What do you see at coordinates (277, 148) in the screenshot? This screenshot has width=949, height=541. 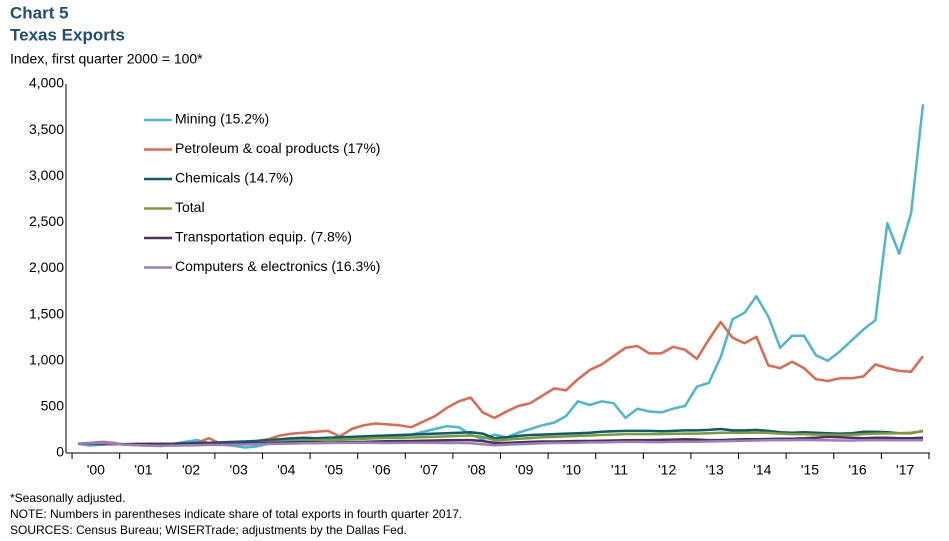 I see `legend-label: Petroleum & coal products (17%)` at bounding box center [277, 148].